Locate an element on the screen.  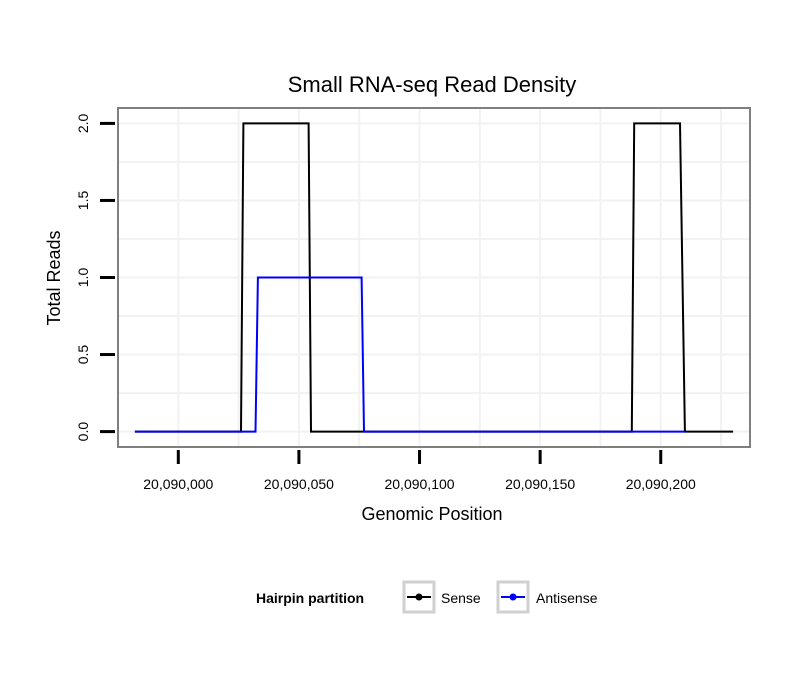
x-tick-label: 20,090,200 is located at coordinates (661, 484).